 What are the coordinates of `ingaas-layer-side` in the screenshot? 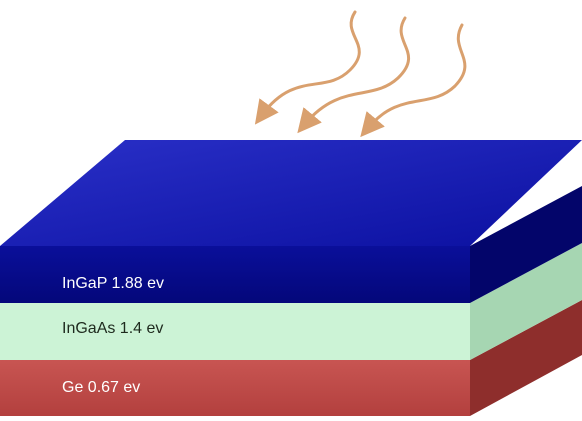 It's located at (526, 301).